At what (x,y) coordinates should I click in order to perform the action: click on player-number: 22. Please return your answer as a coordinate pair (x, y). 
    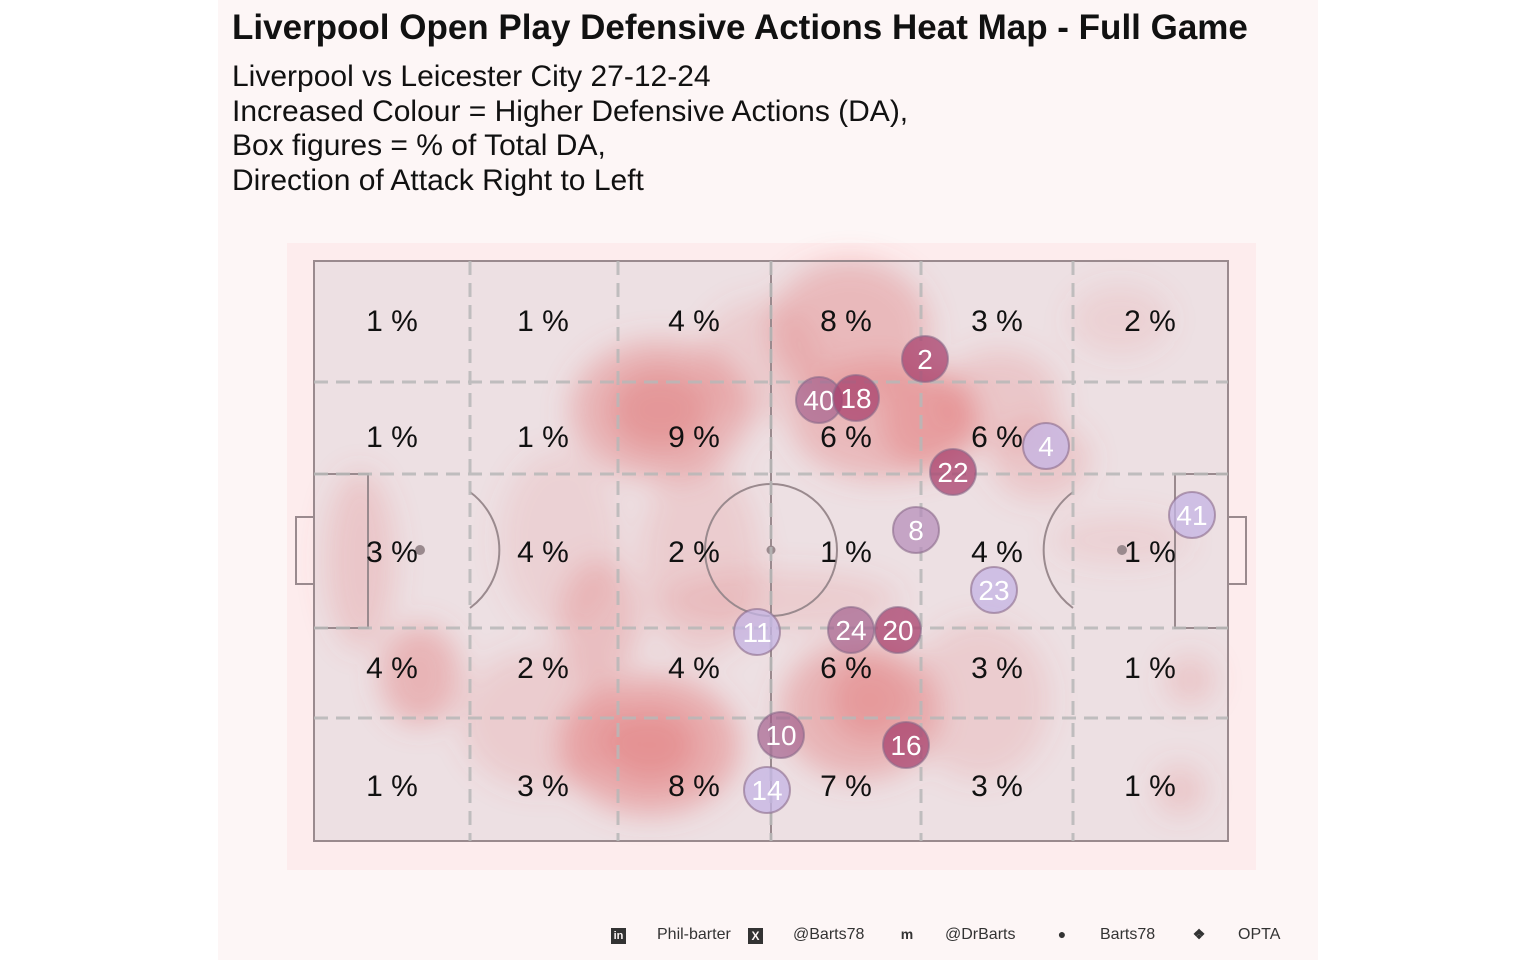
    Looking at the image, I should click on (952, 472).